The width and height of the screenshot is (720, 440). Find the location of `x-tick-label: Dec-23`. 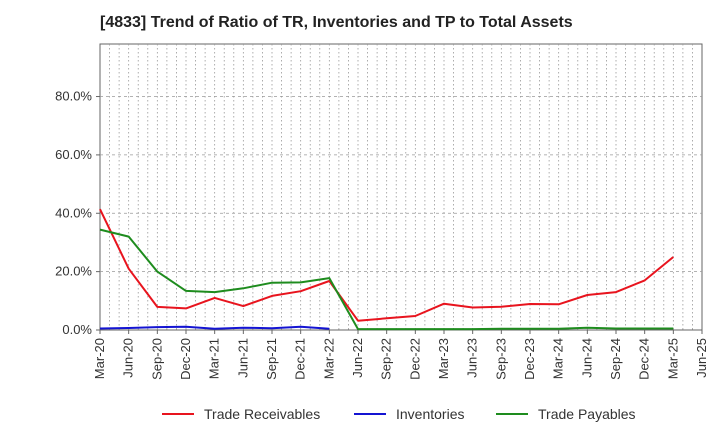

x-tick-label: Dec-23 is located at coordinates (529, 359).